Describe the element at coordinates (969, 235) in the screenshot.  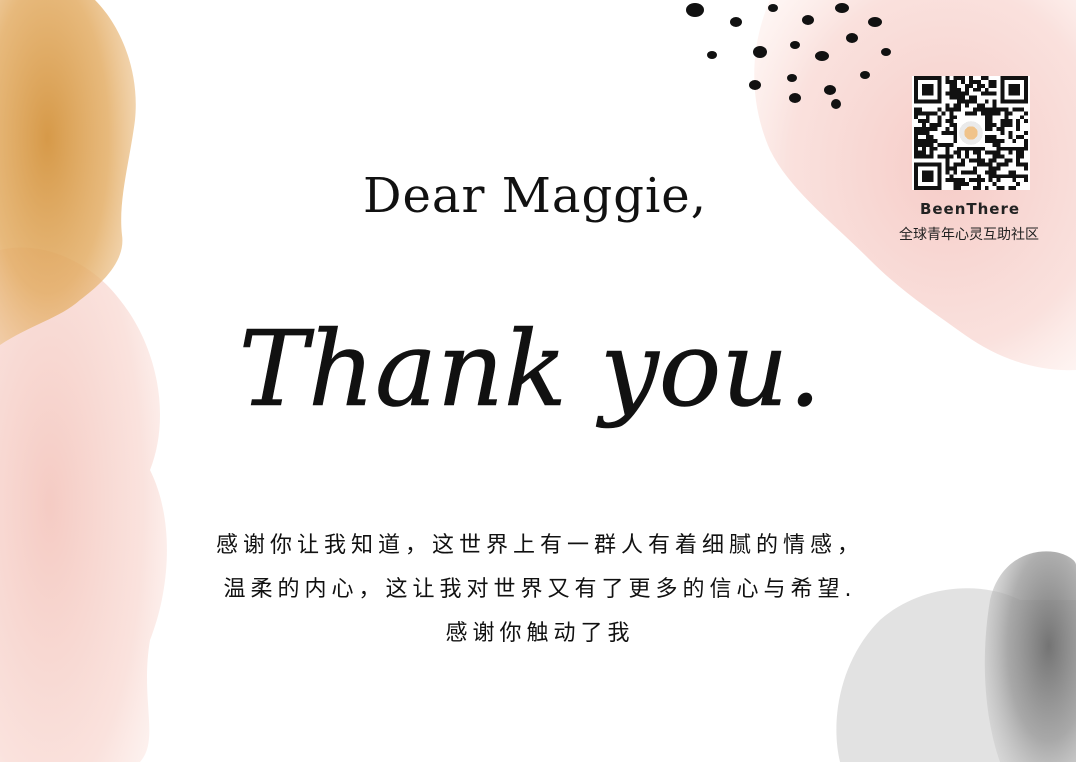
I see `brand-tagline: 全球青年心灵互助社区` at that location.